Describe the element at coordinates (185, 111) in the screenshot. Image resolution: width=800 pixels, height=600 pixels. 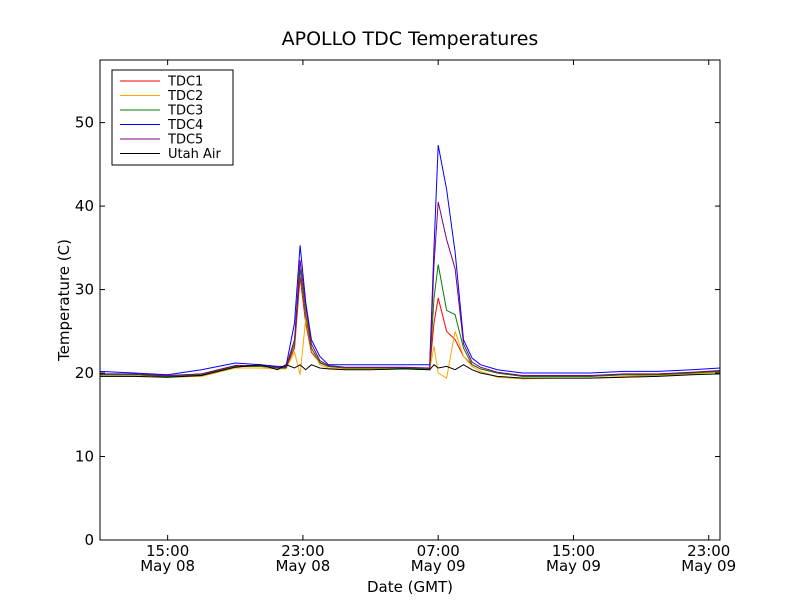
I see `legend-label: TDC3` at that location.